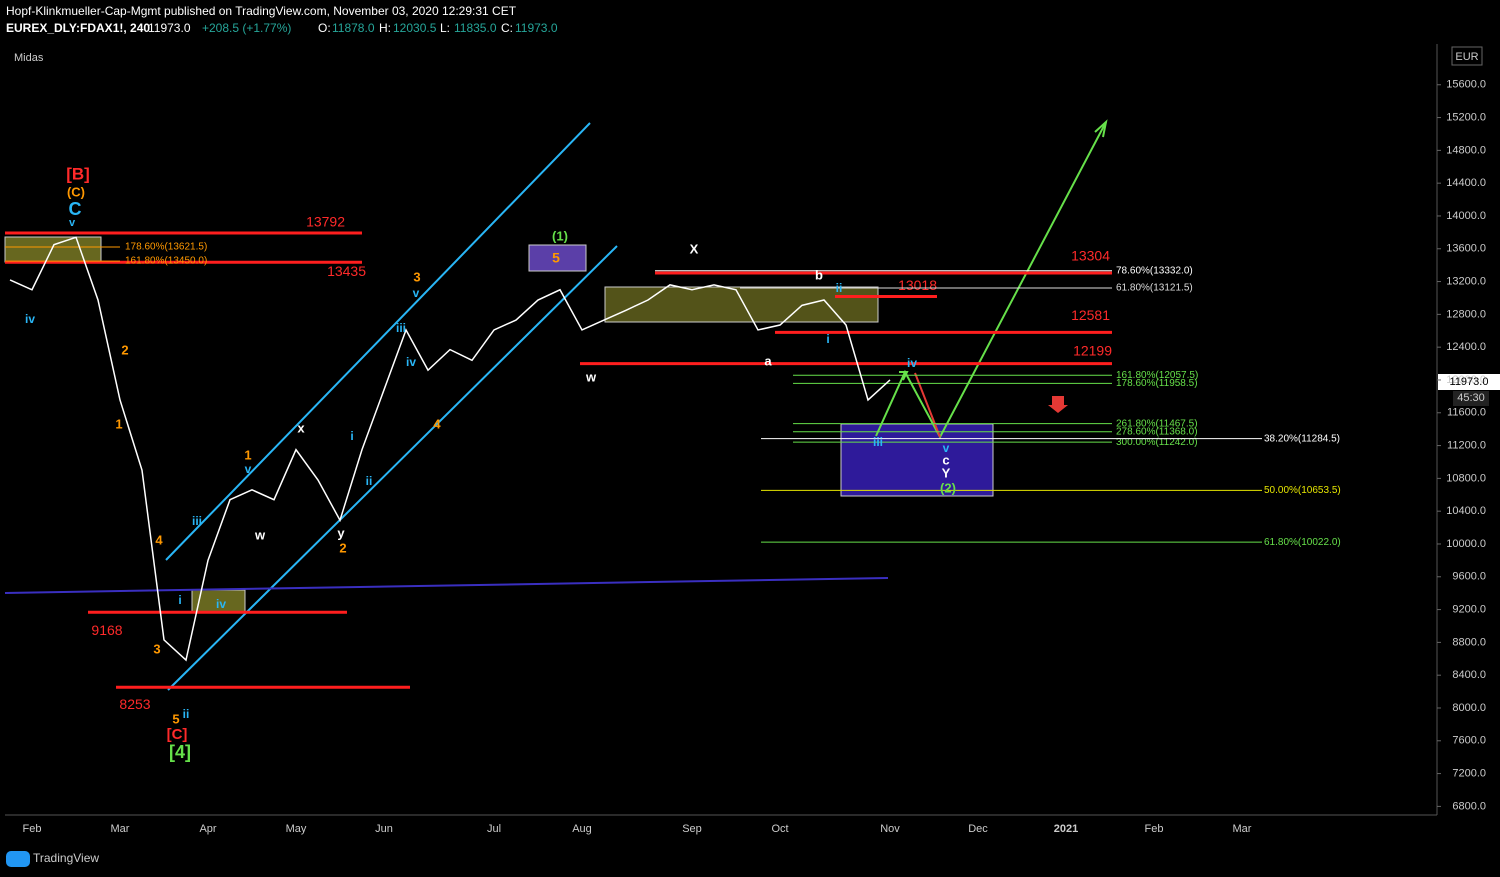  I want to click on y-tick-label: 7200.0, so click(1469, 773).